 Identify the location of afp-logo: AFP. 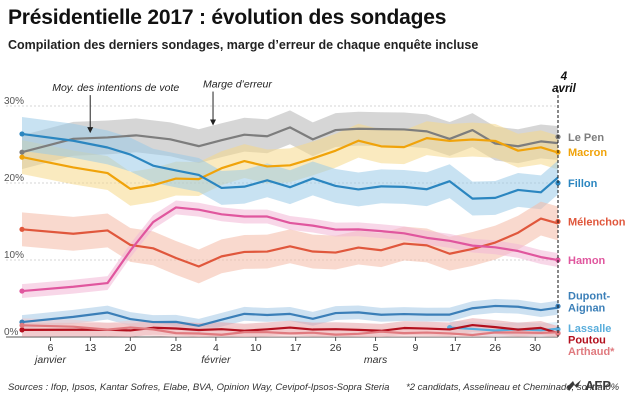
(588, 385).